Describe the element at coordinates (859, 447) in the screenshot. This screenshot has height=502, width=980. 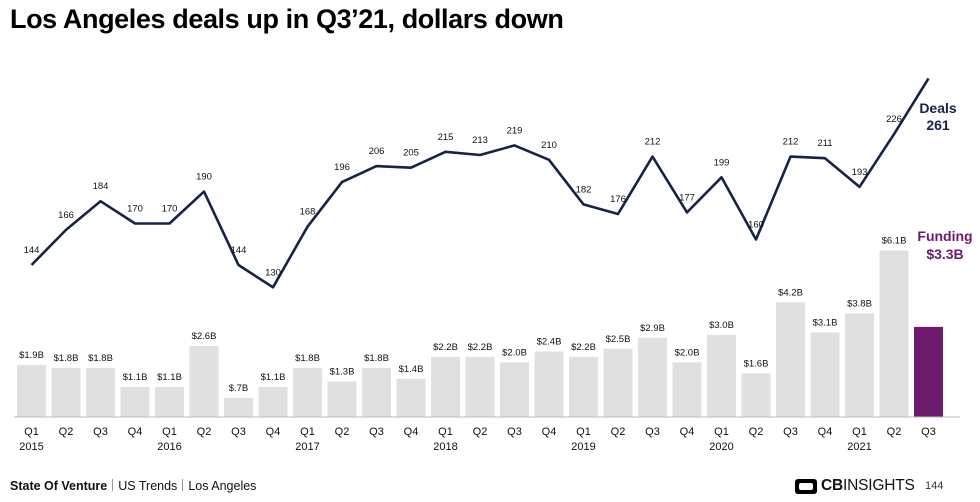
I see `x-year-label: 2021` at that location.